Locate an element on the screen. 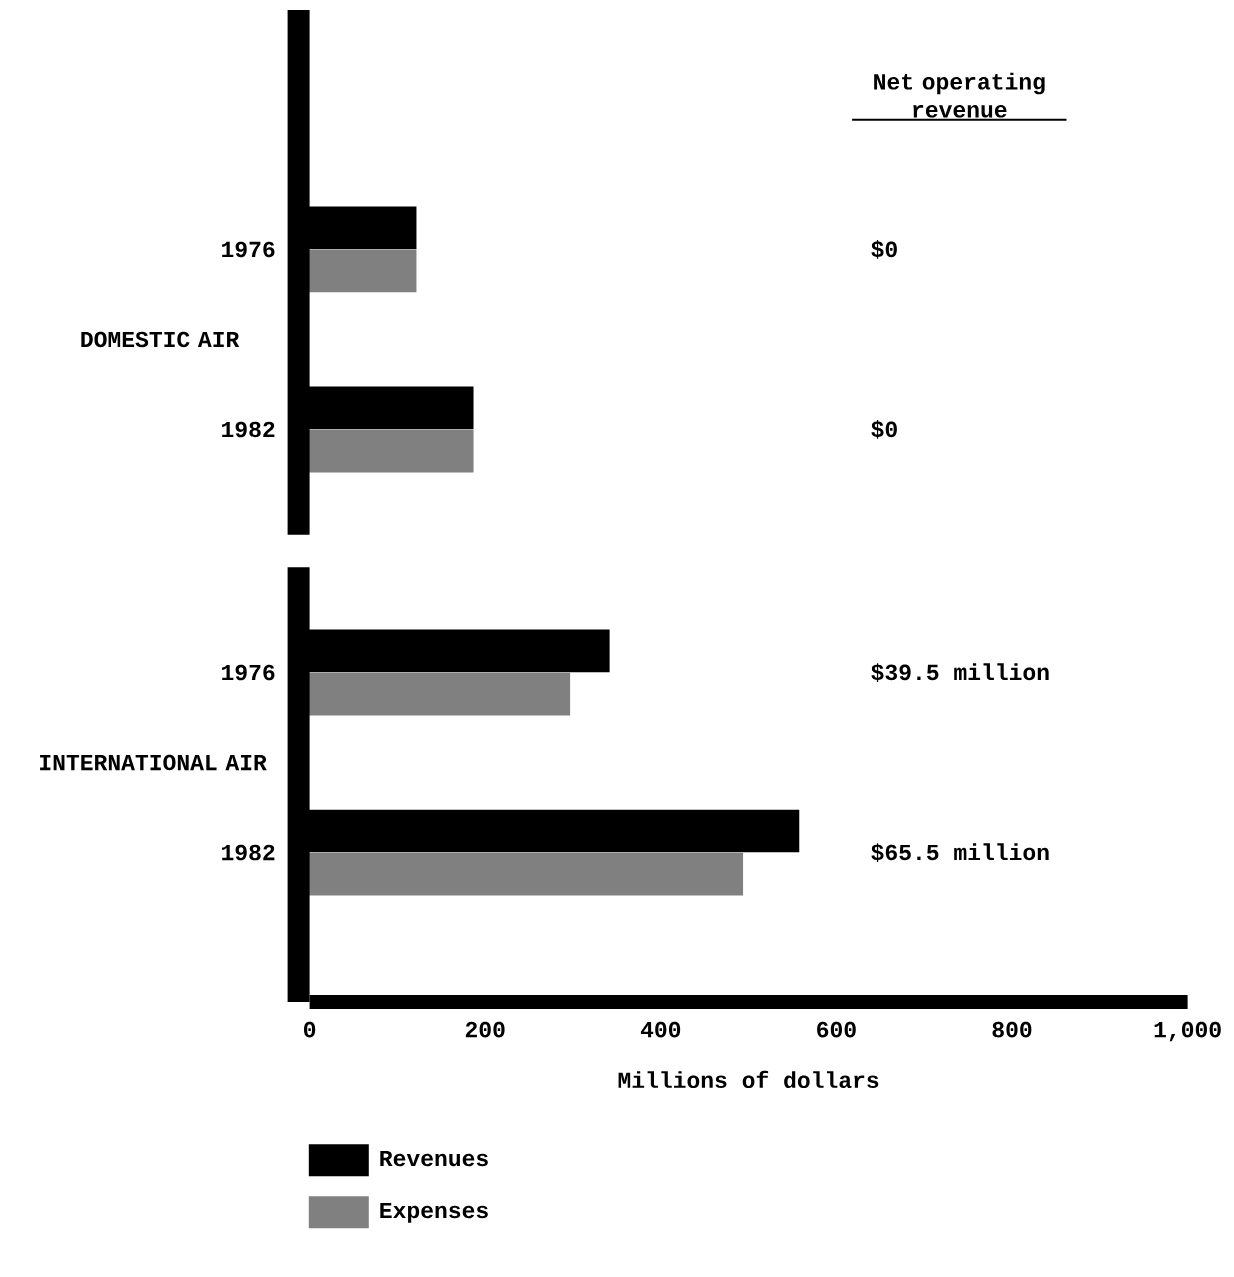 The height and width of the screenshot is (1277, 1234). text: DOMESTIC AIR is located at coordinates (160, 339).